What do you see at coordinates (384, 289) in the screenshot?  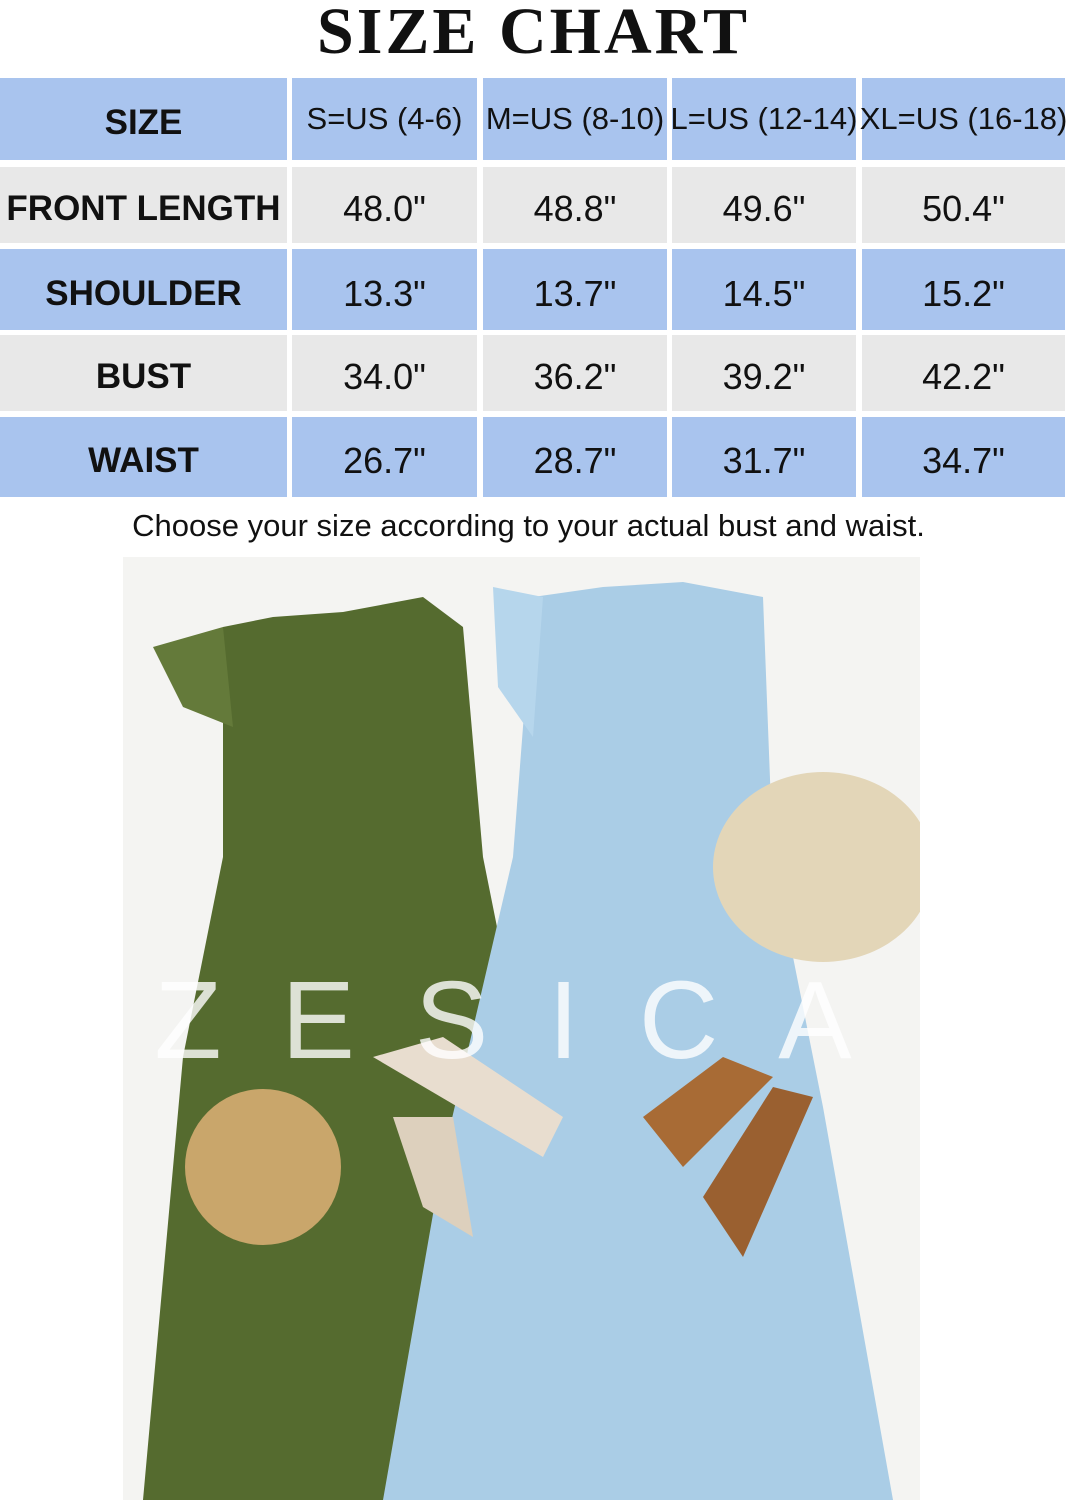 I see `table-cell: 13.3"` at bounding box center [384, 289].